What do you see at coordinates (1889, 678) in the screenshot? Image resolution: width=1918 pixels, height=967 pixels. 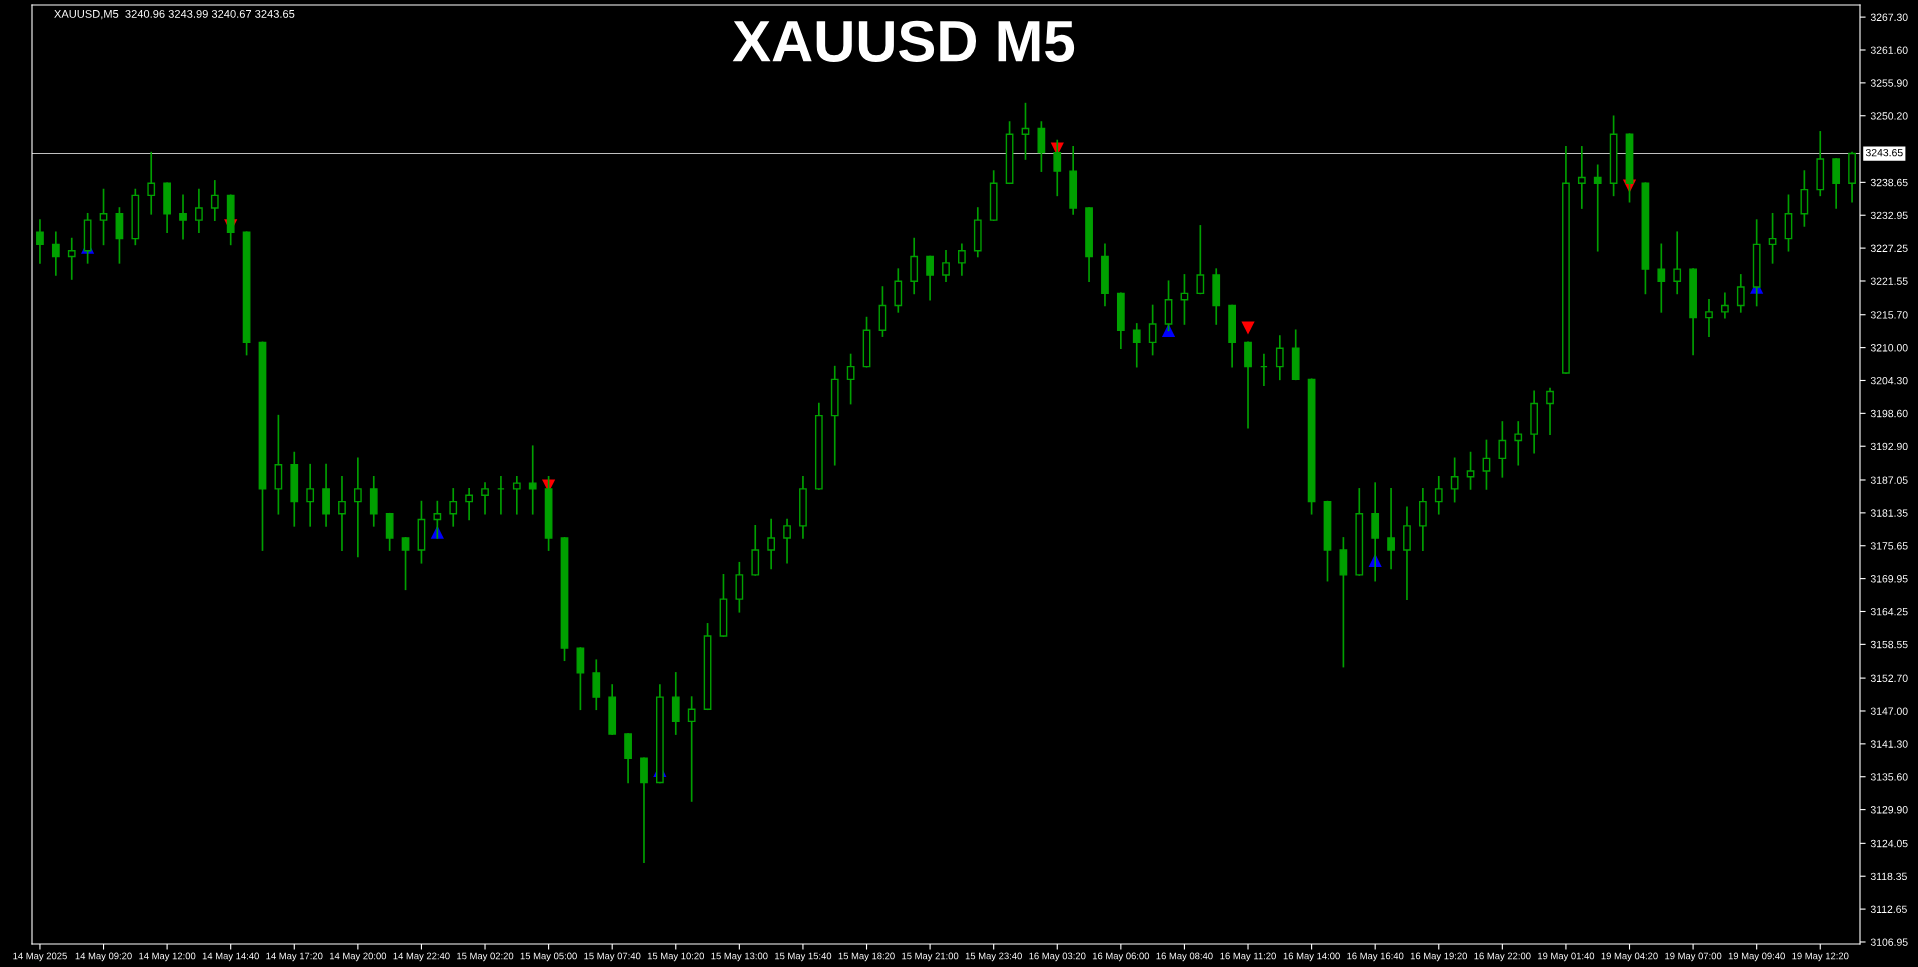 I see `y-tick-label: 3152.70` at bounding box center [1889, 678].